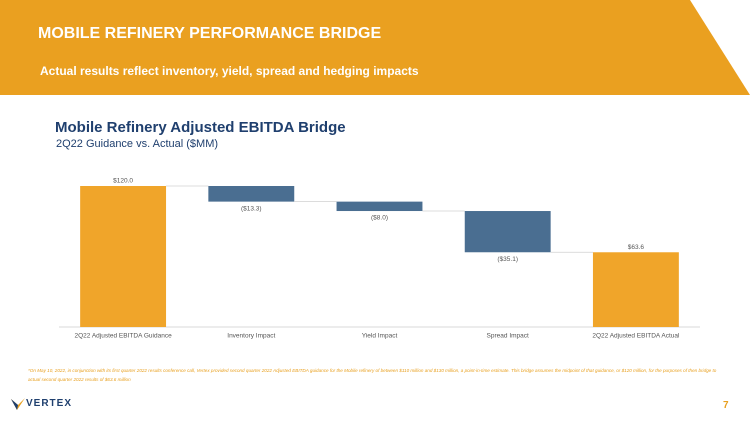  I want to click on header-title: MOBILE REFINERY PERFORMANCE BRIDGE, so click(210, 33).